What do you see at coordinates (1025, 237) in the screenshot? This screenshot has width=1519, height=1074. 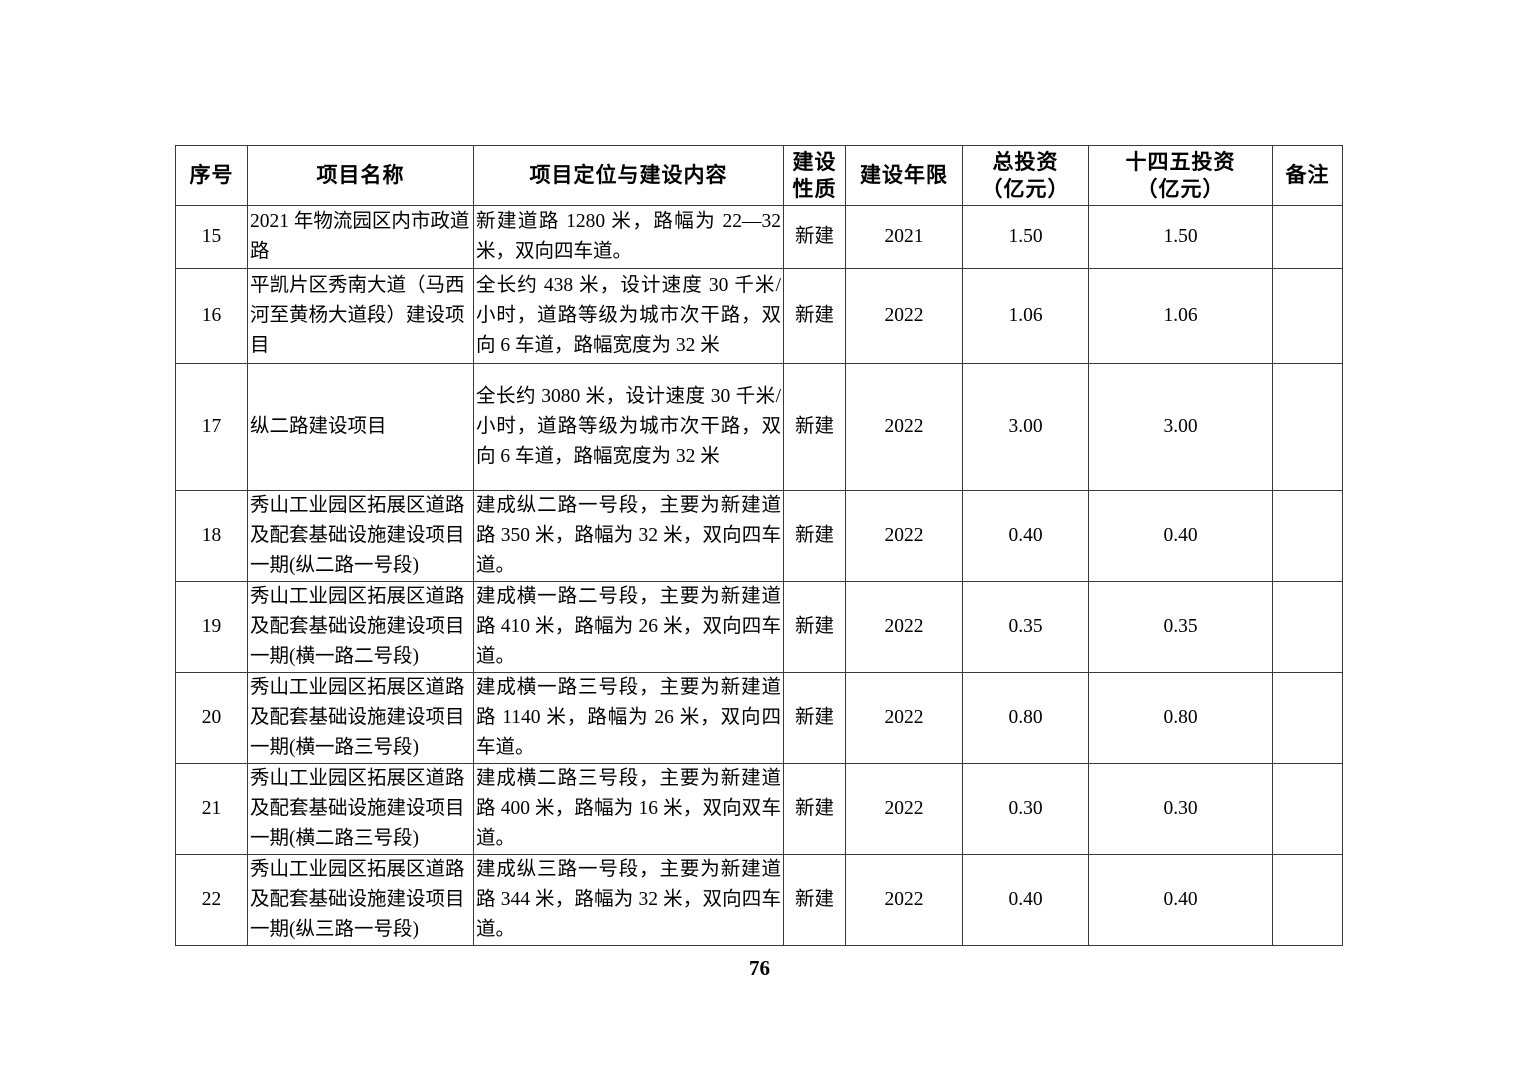 I see `cell-total-investment: 1.50` at bounding box center [1025, 237].